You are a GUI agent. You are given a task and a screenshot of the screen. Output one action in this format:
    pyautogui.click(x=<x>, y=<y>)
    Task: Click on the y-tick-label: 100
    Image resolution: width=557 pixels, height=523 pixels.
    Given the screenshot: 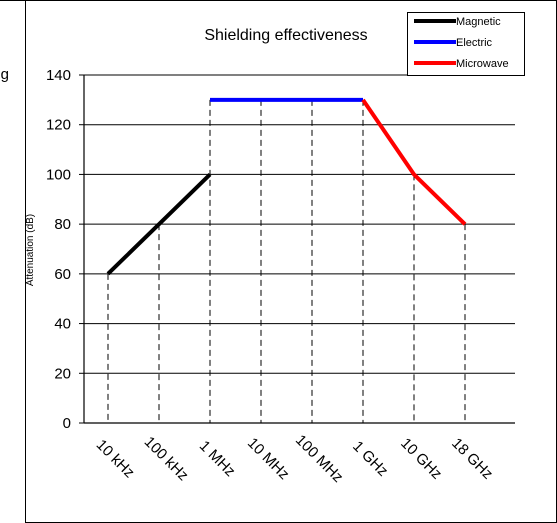 What is the action you would take?
    pyautogui.click(x=58, y=174)
    